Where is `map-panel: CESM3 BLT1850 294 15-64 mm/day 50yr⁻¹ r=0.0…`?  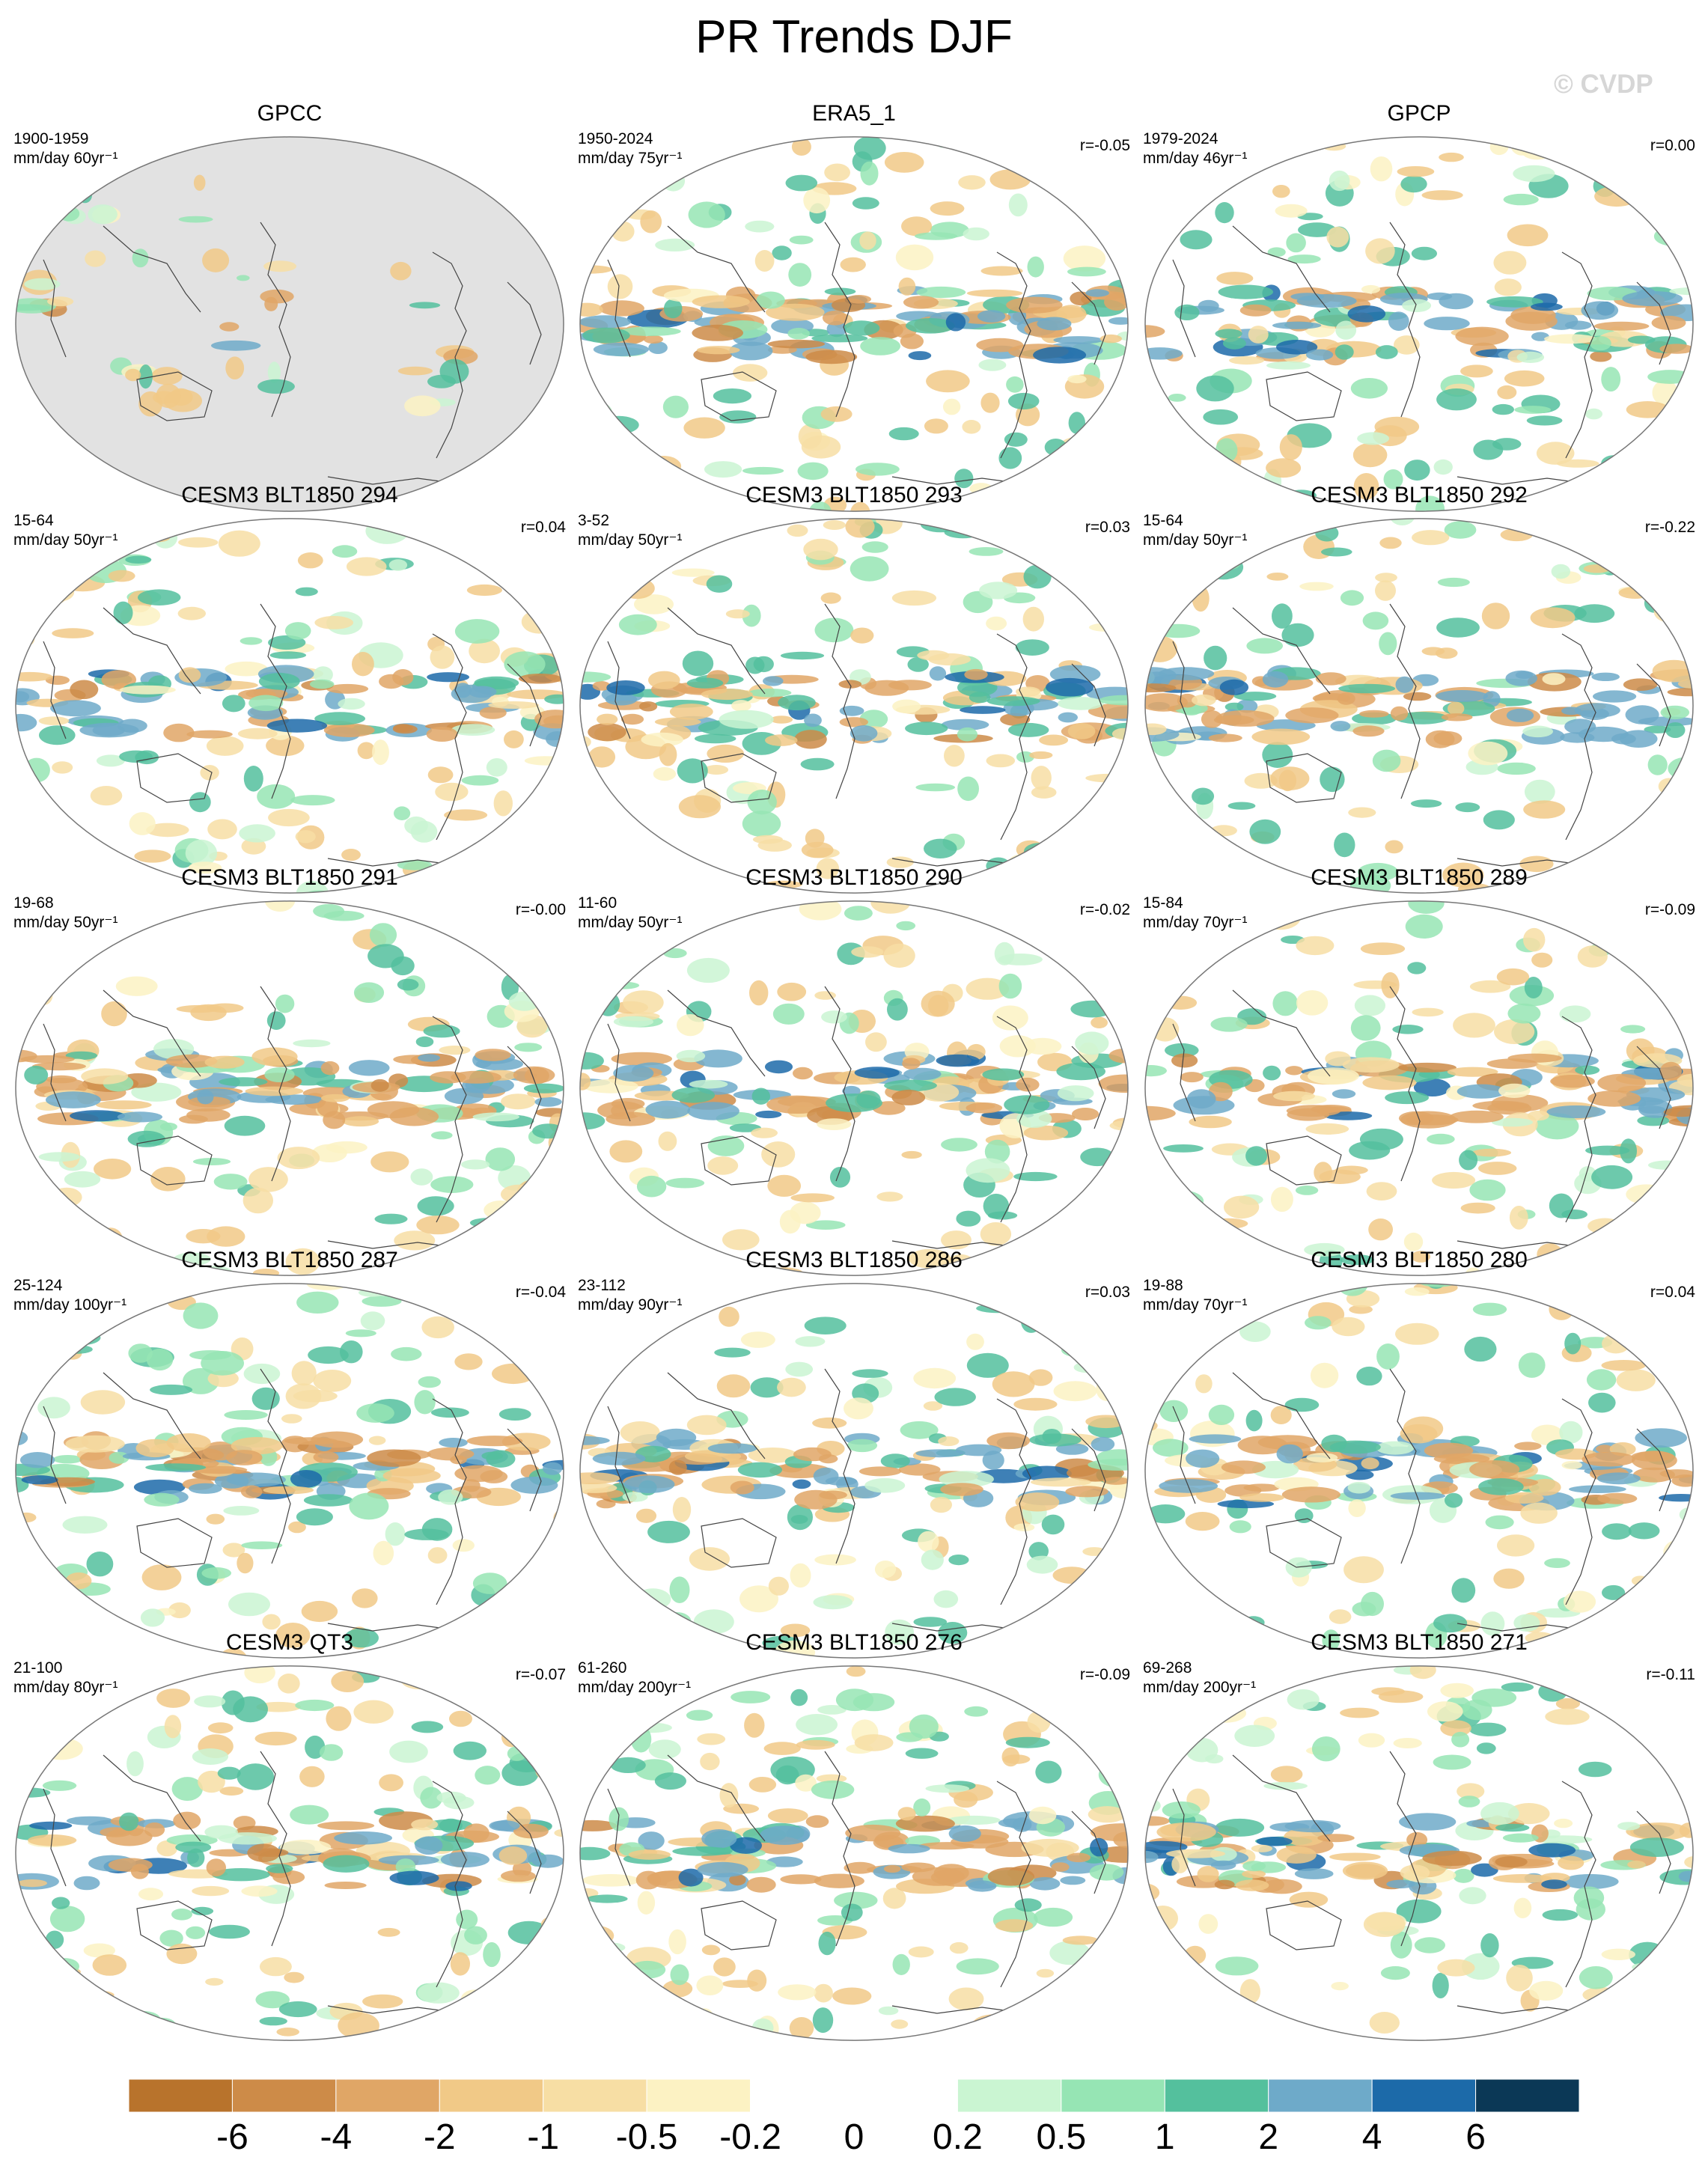 map-panel: CESM3 BLT1850 294 15-64 mm/day 50yr⁻¹ r=0.0… is located at coordinates (289, 690).